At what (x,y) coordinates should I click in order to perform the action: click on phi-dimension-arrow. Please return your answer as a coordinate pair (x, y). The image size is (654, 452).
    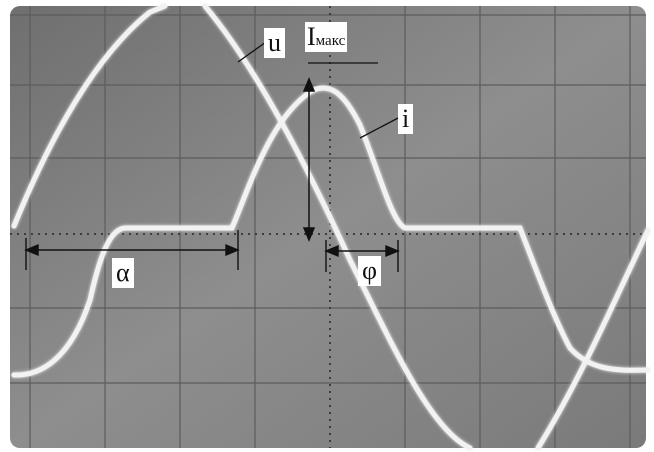
    Looking at the image, I should click on (362, 256).